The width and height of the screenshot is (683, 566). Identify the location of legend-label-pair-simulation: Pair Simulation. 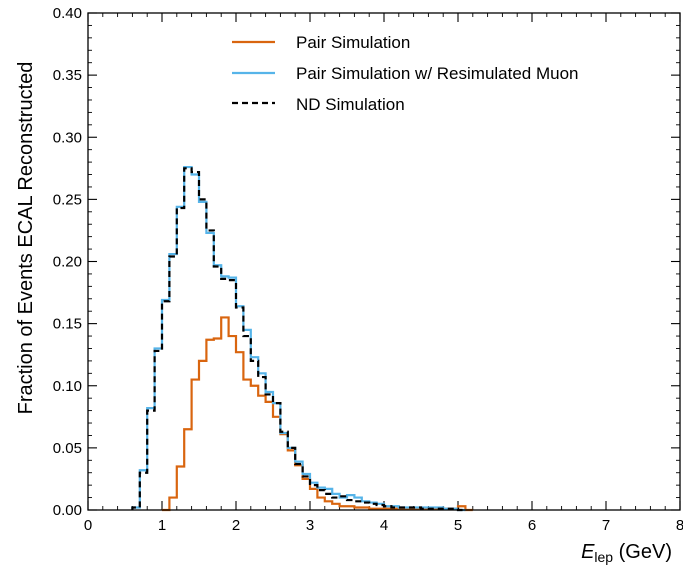
(353, 42).